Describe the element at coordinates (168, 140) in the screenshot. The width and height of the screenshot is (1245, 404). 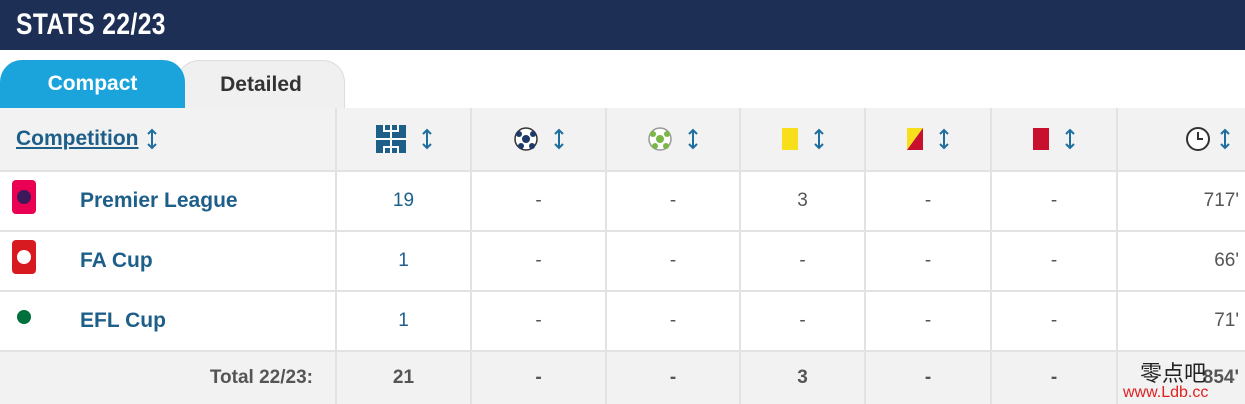
I see `header-cell: Competition` at that location.